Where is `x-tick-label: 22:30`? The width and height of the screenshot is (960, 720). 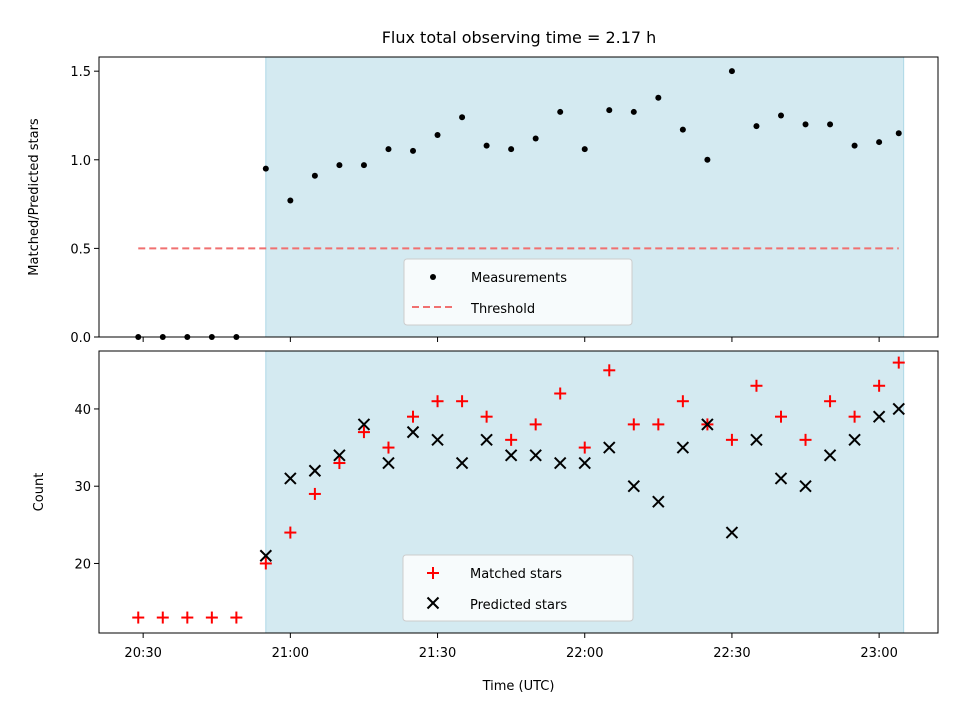
x-tick-label: 22:30 is located at coordinates (731, 653).